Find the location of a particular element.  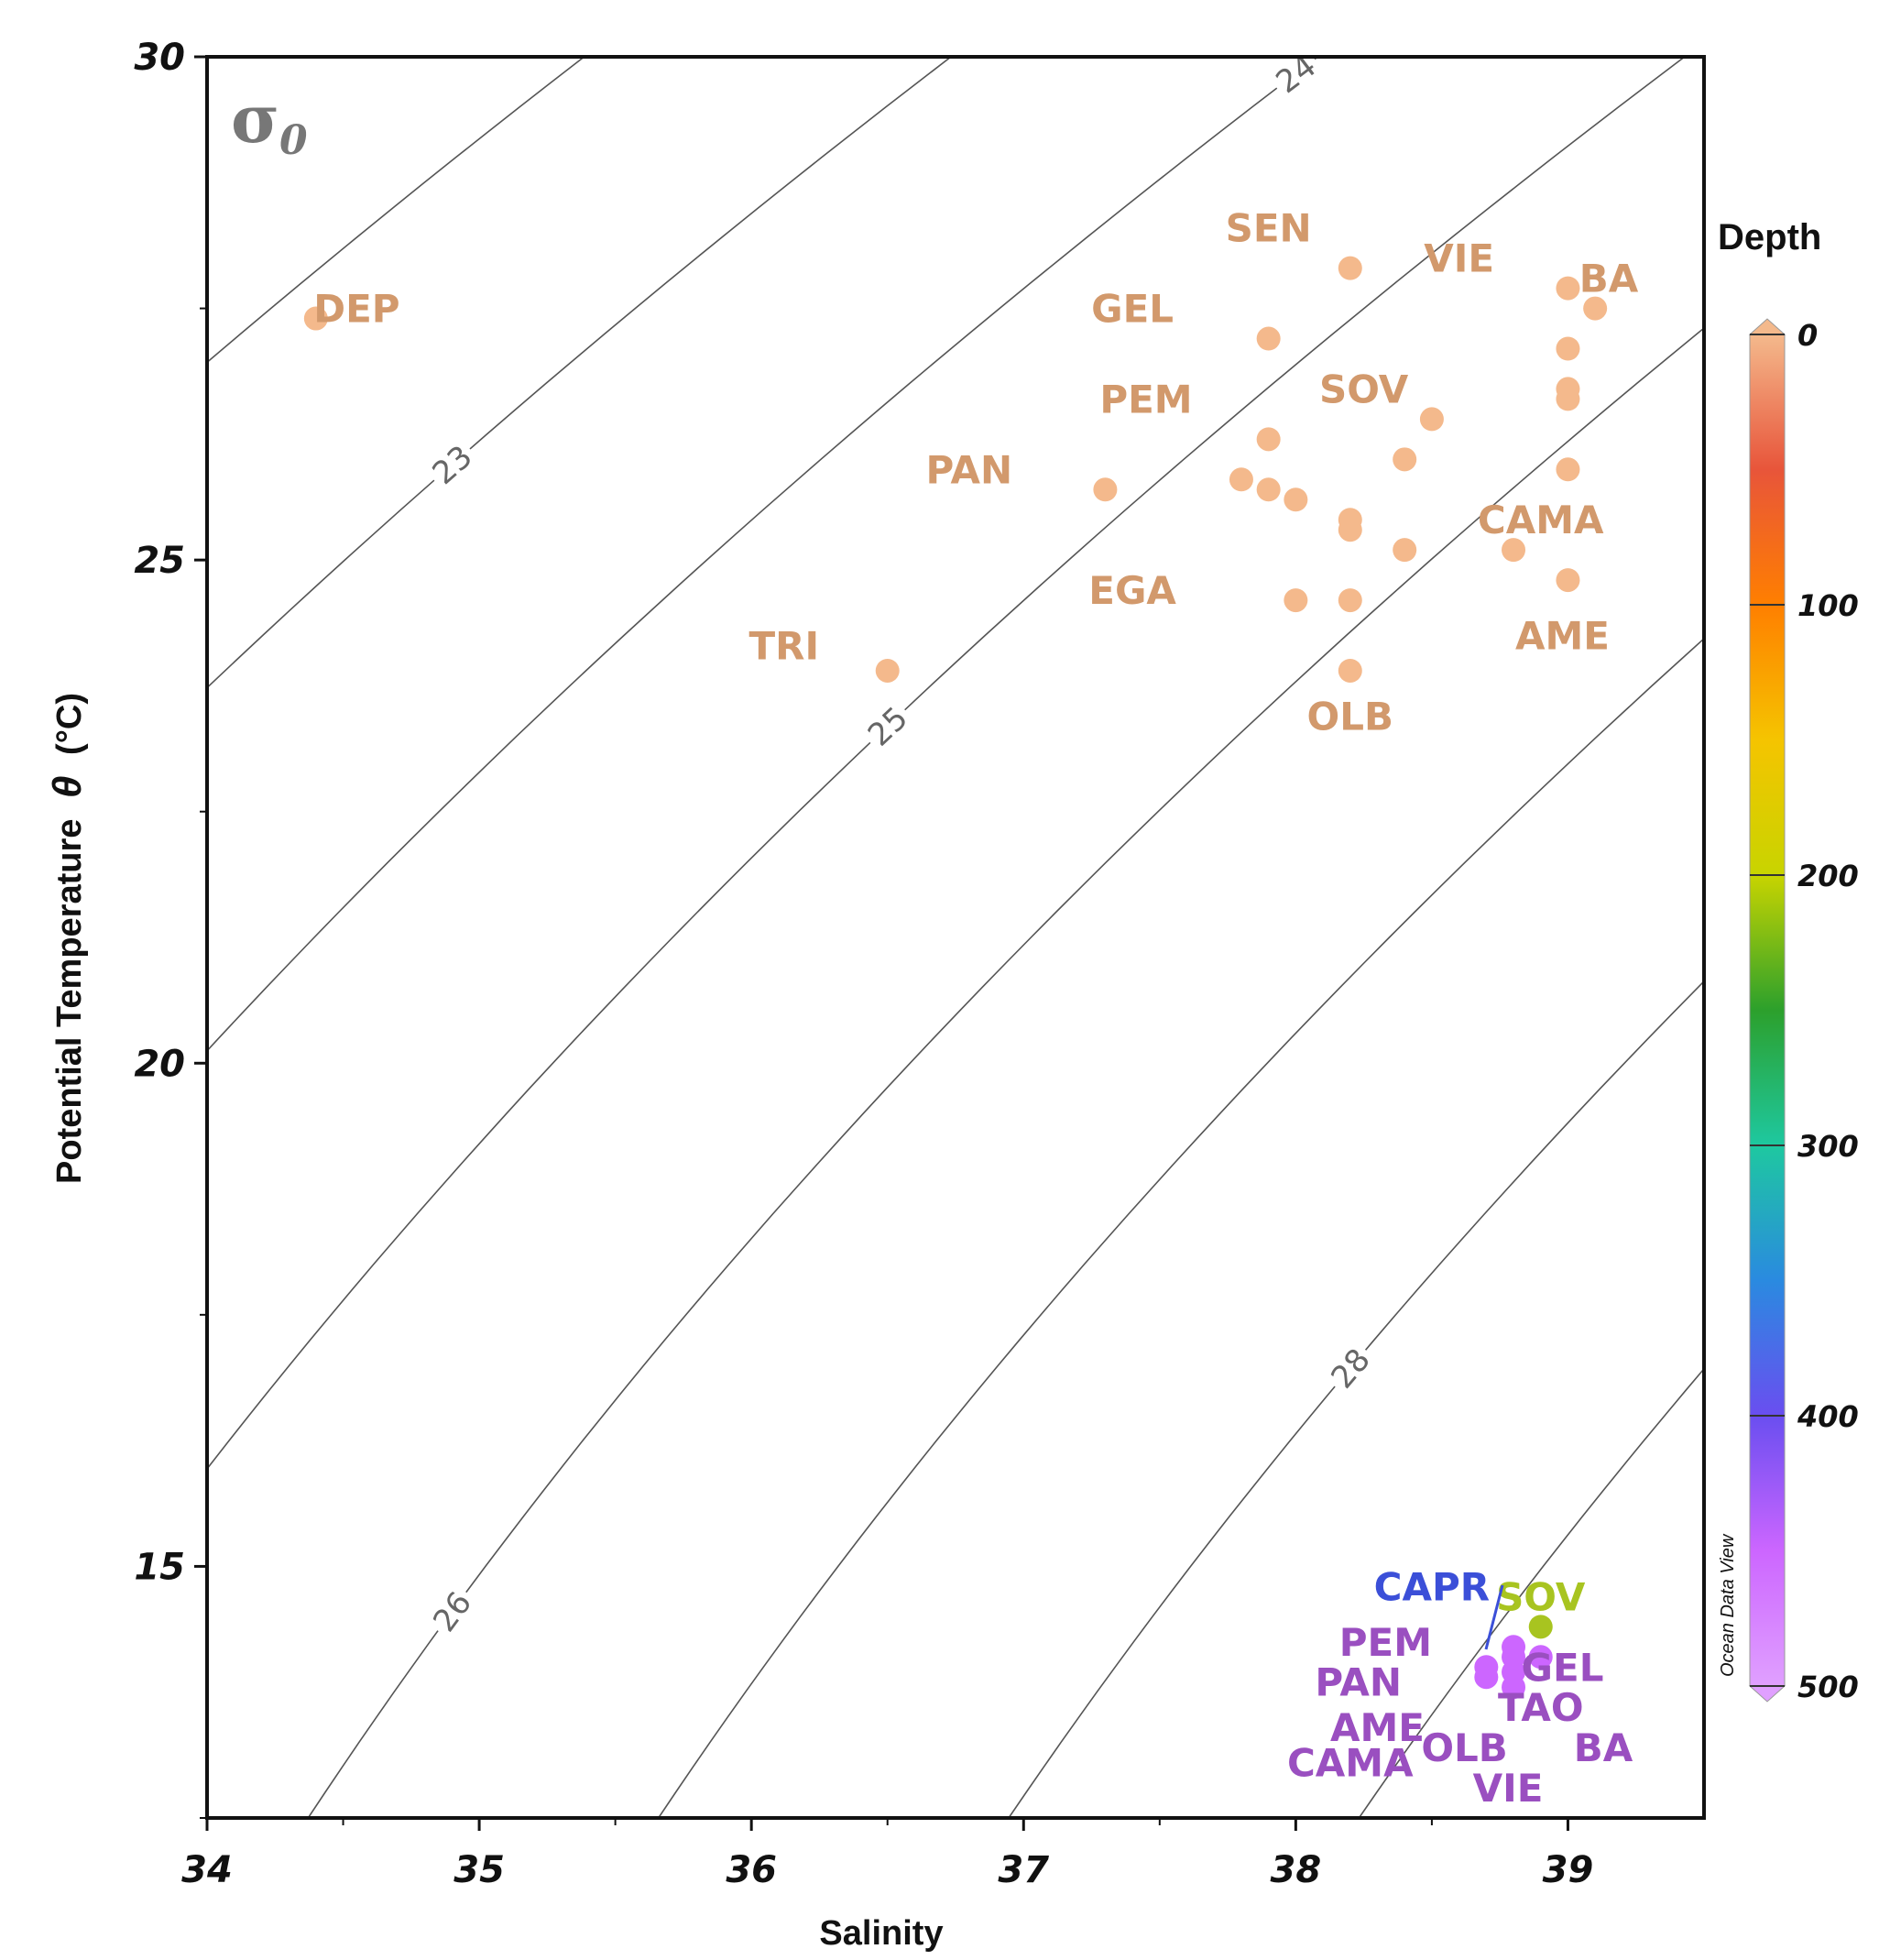

y-axis-theta-symbol: θ is located at coordinates (67, 787).